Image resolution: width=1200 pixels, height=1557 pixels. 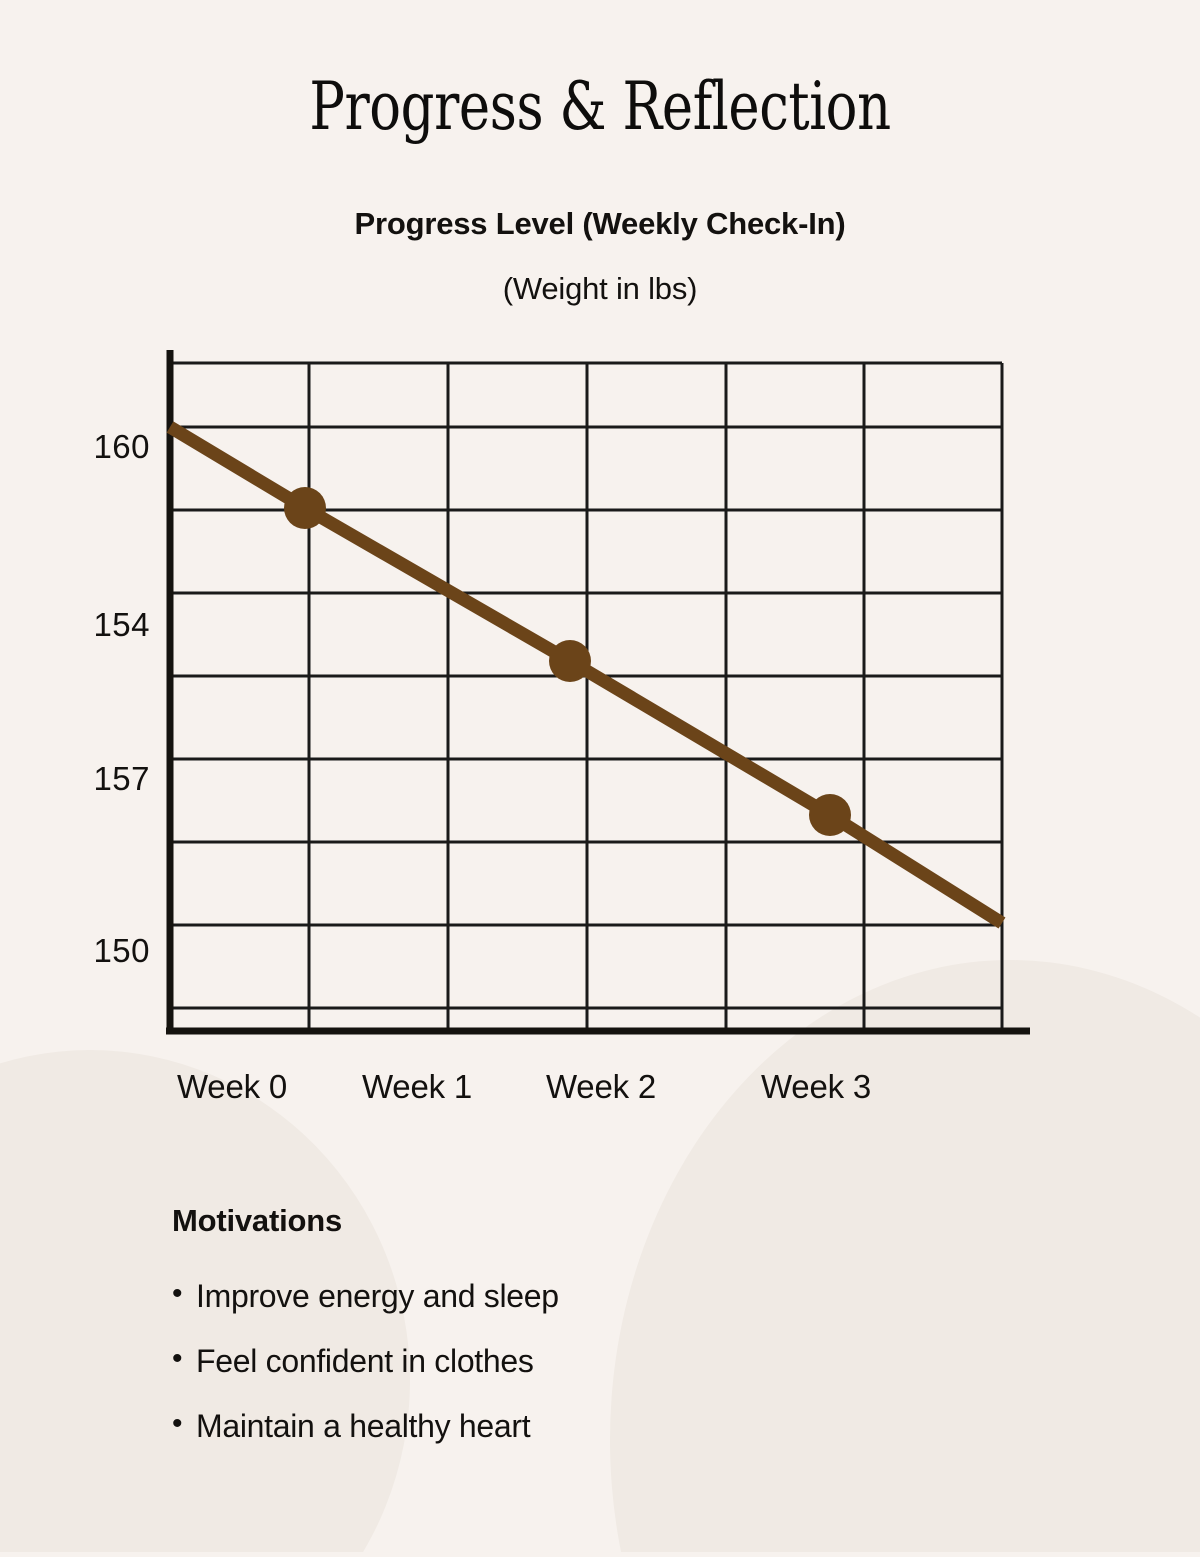 I want to click on list-item: • Feel confident in clothes, so click(x=522, y=1361).